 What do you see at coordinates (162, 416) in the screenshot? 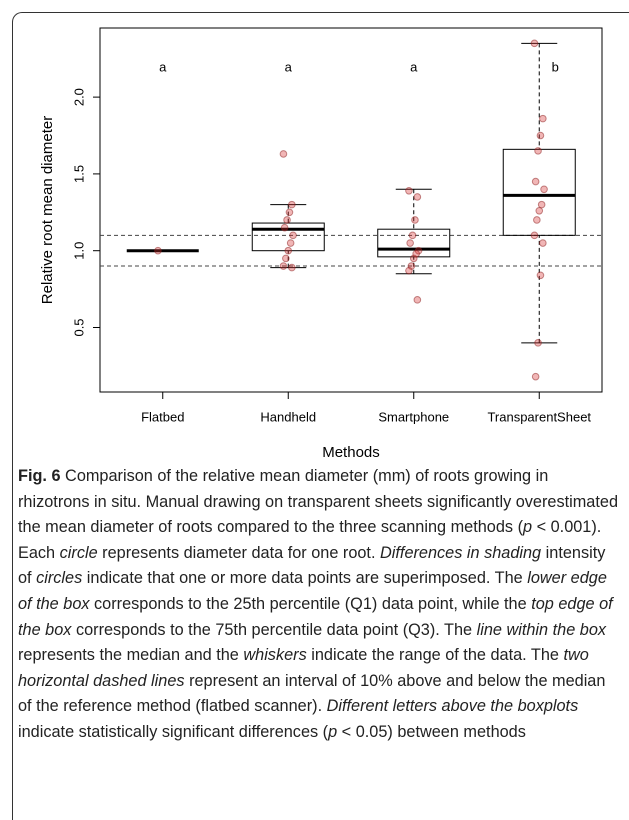
I see `x-tick-label: Flatbed` at bounding box center [162, 416].